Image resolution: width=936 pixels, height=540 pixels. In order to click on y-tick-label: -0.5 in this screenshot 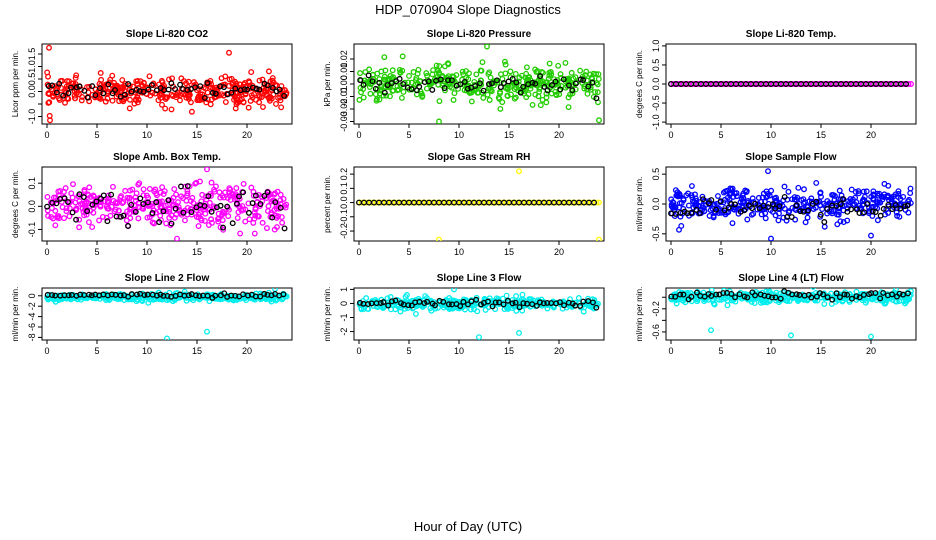, I will do `click(656, 103)`.